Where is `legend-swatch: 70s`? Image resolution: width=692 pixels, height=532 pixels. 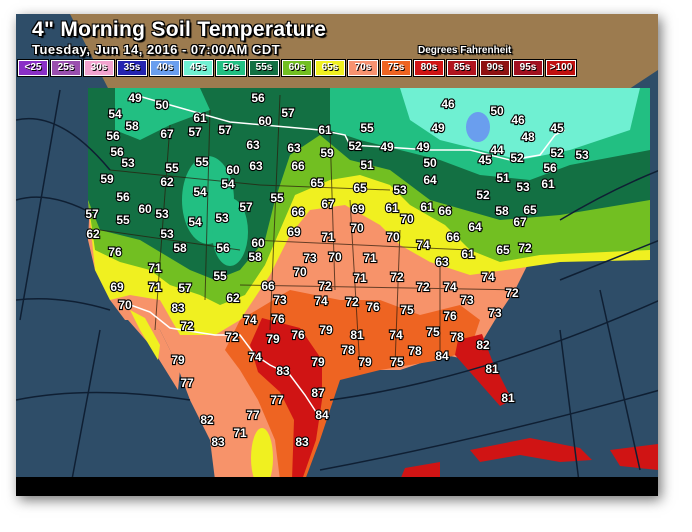
legend-swatch: 70s is located at coordinates (363, 68).